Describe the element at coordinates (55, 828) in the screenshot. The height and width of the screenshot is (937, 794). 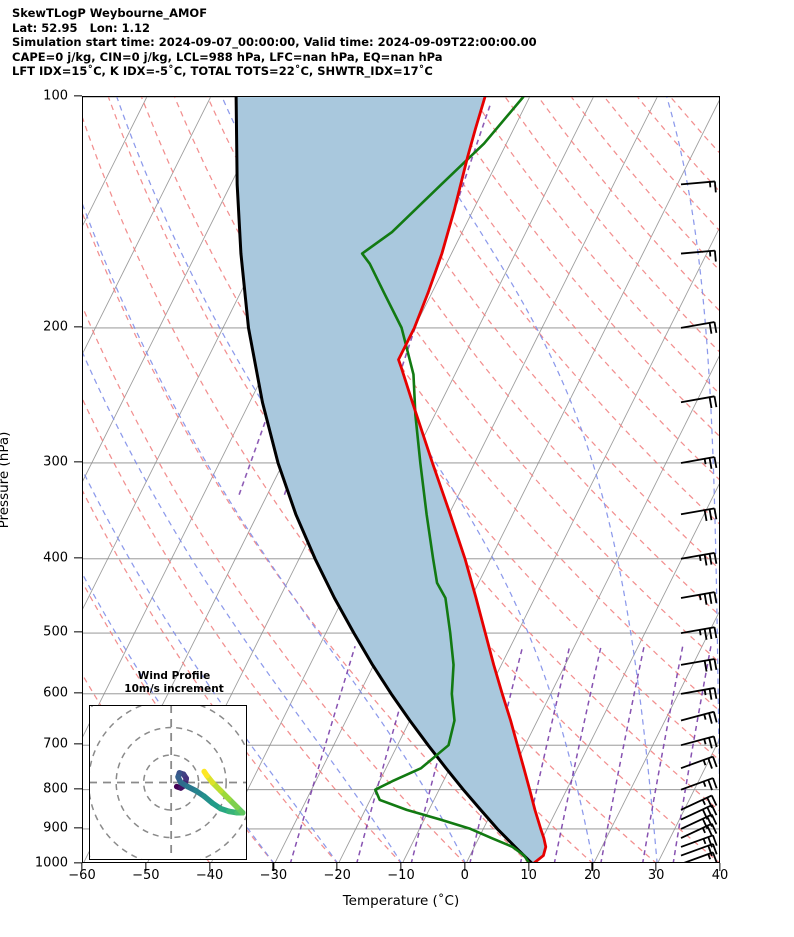
I see `y-axis-tick-900: 900` at that location.